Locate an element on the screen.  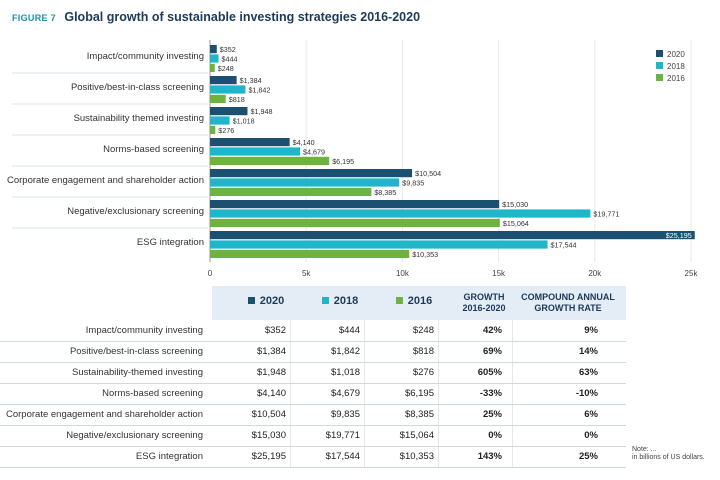
cell-growth: 143% is located at coordinates (489, 456).